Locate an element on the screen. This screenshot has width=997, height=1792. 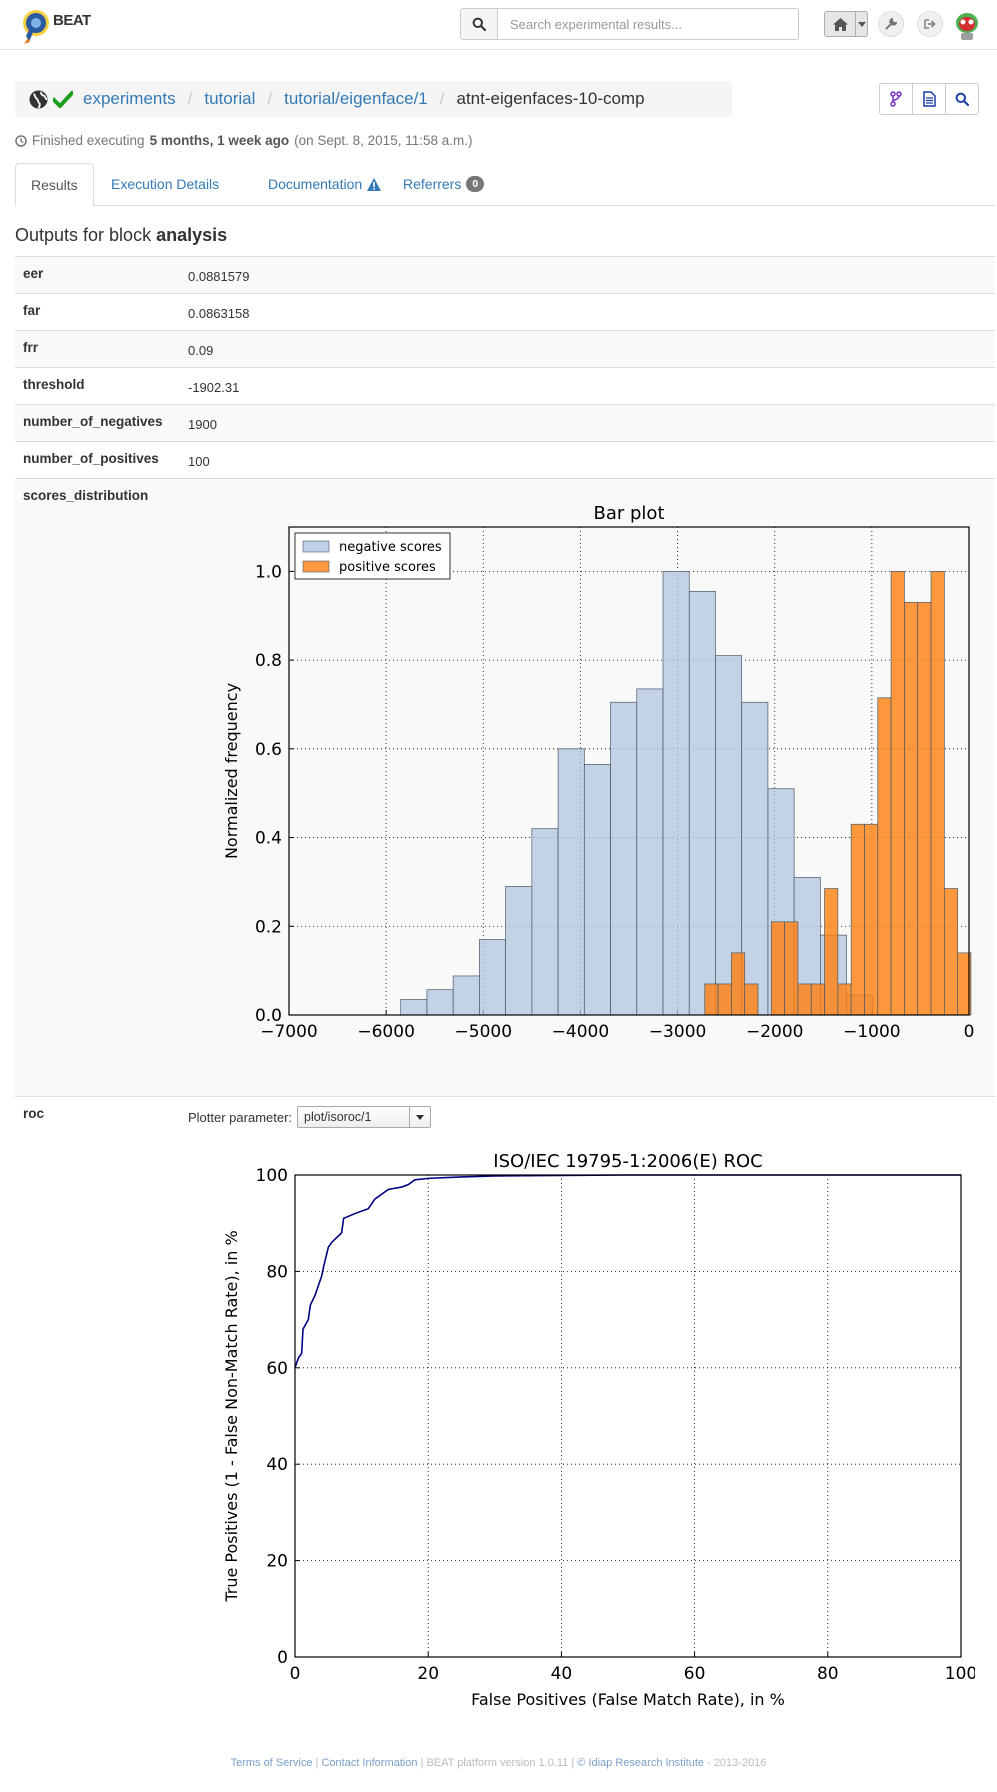
output-value: 1900 is located at coordinates (202, 424).